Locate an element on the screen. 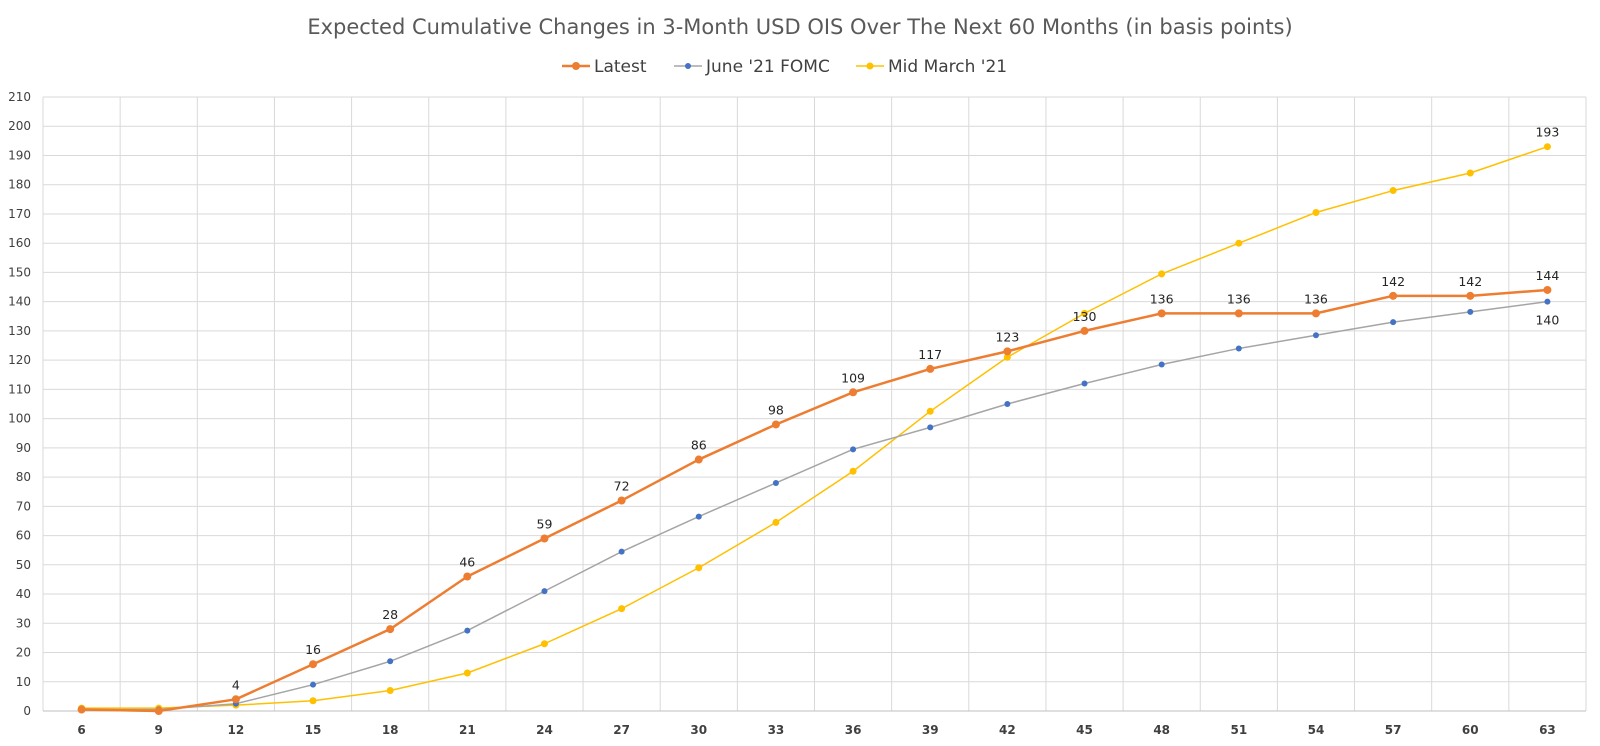  y-tick-label: 90 is located at coordinates (23, 448).